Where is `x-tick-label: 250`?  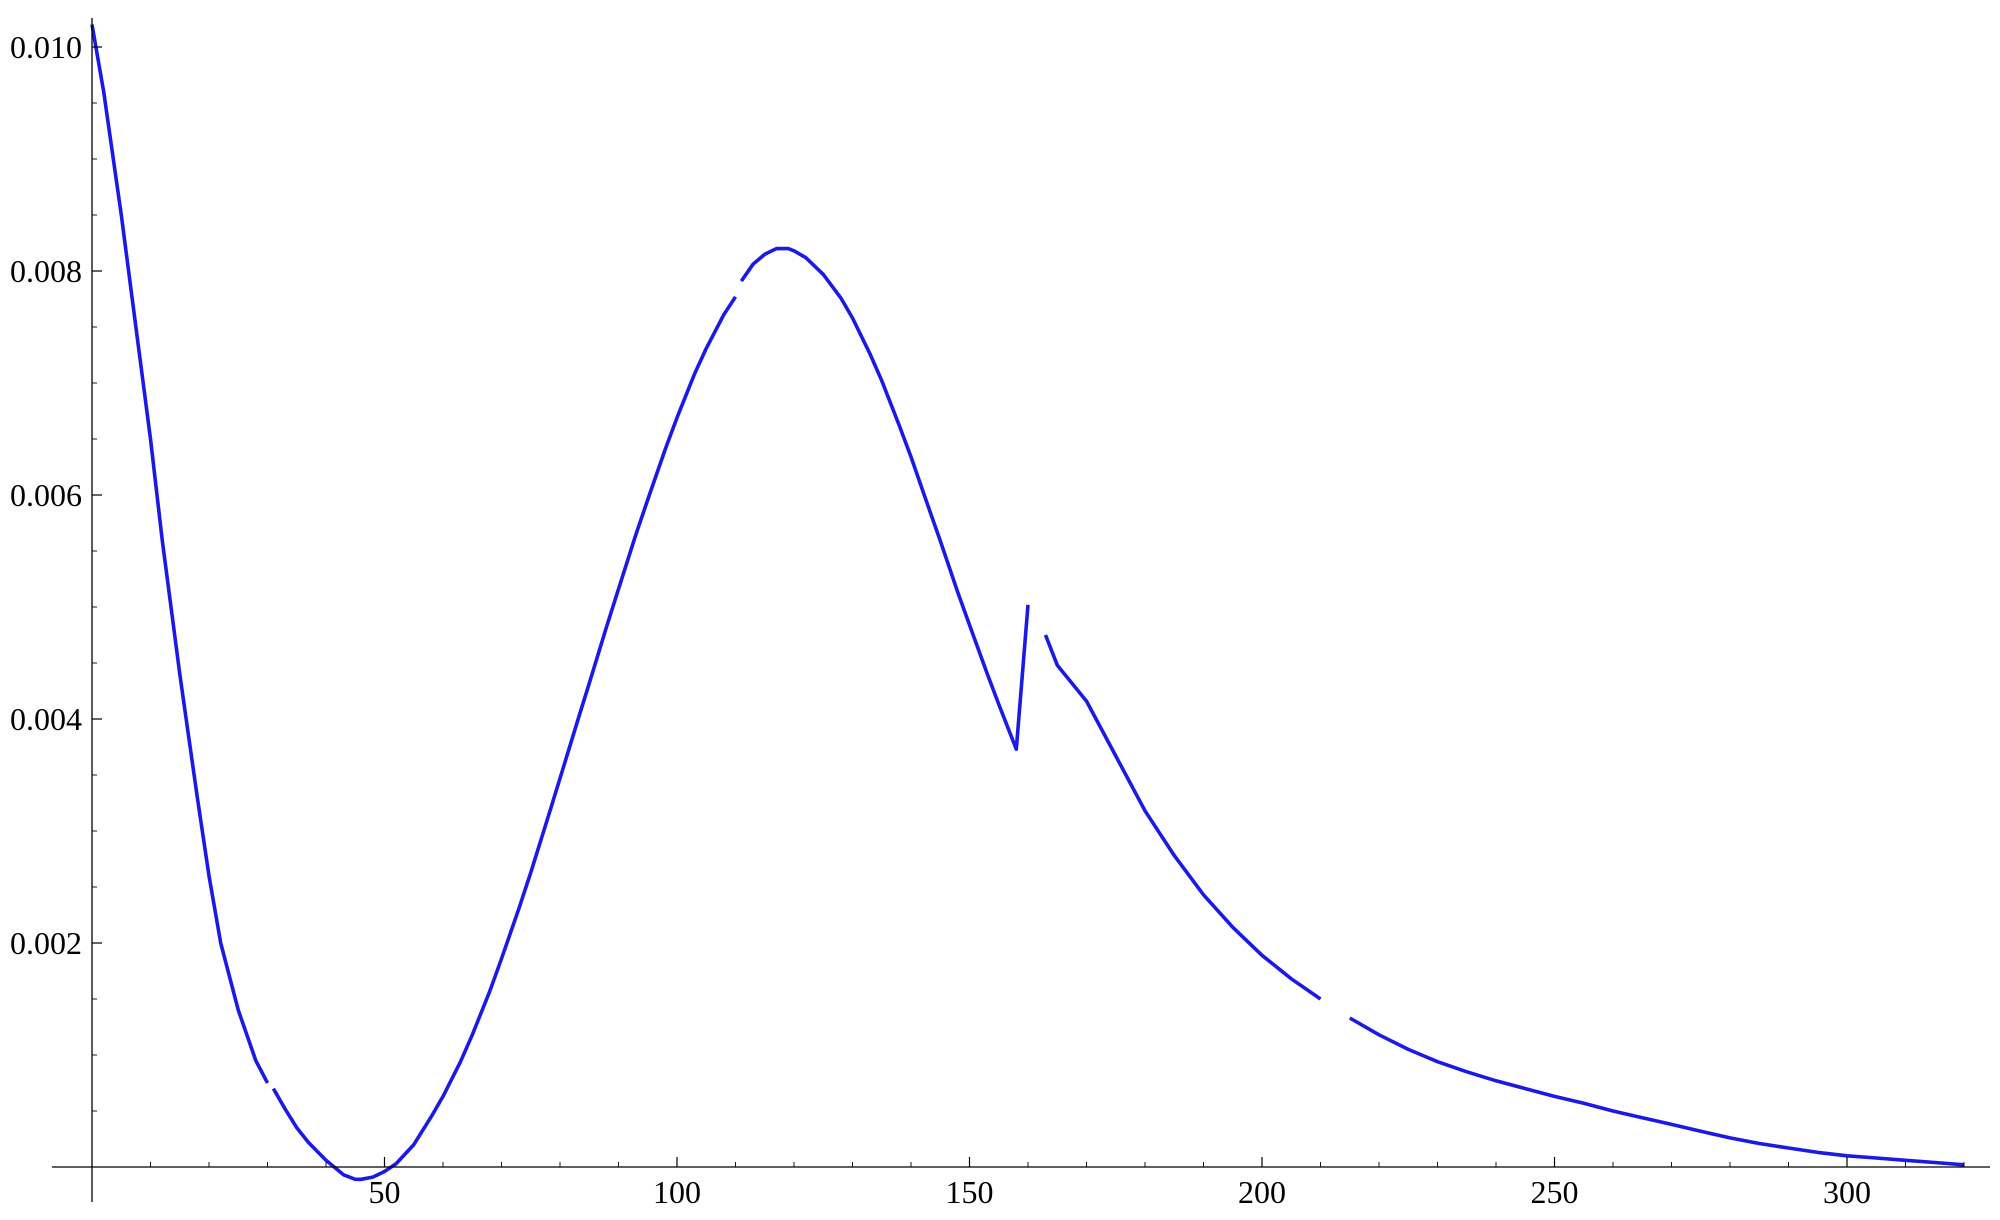
x-tick-label: 250 is located at coordinates (1555, 1192).